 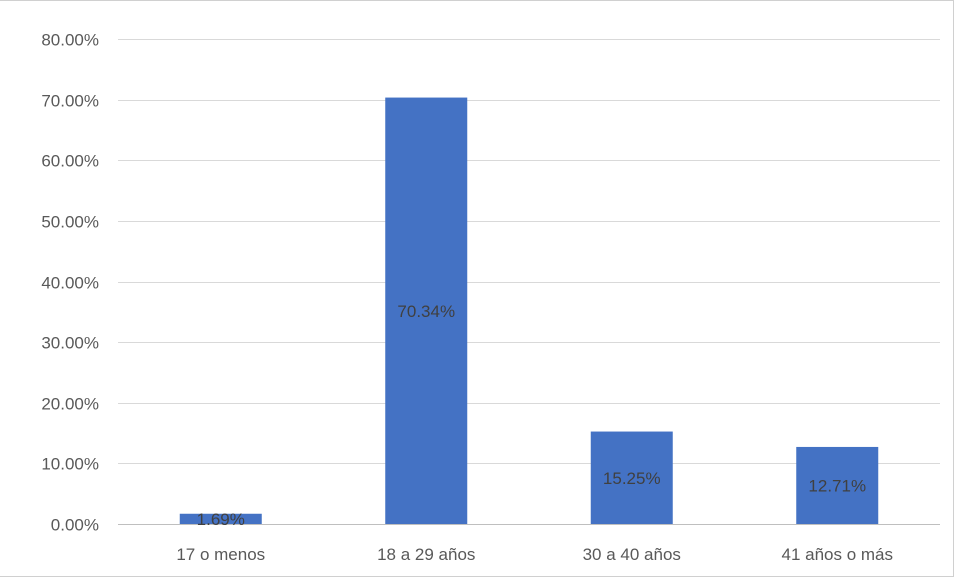 I want to click on y-tick-label: 80.00%, so click(x=70, y=40).